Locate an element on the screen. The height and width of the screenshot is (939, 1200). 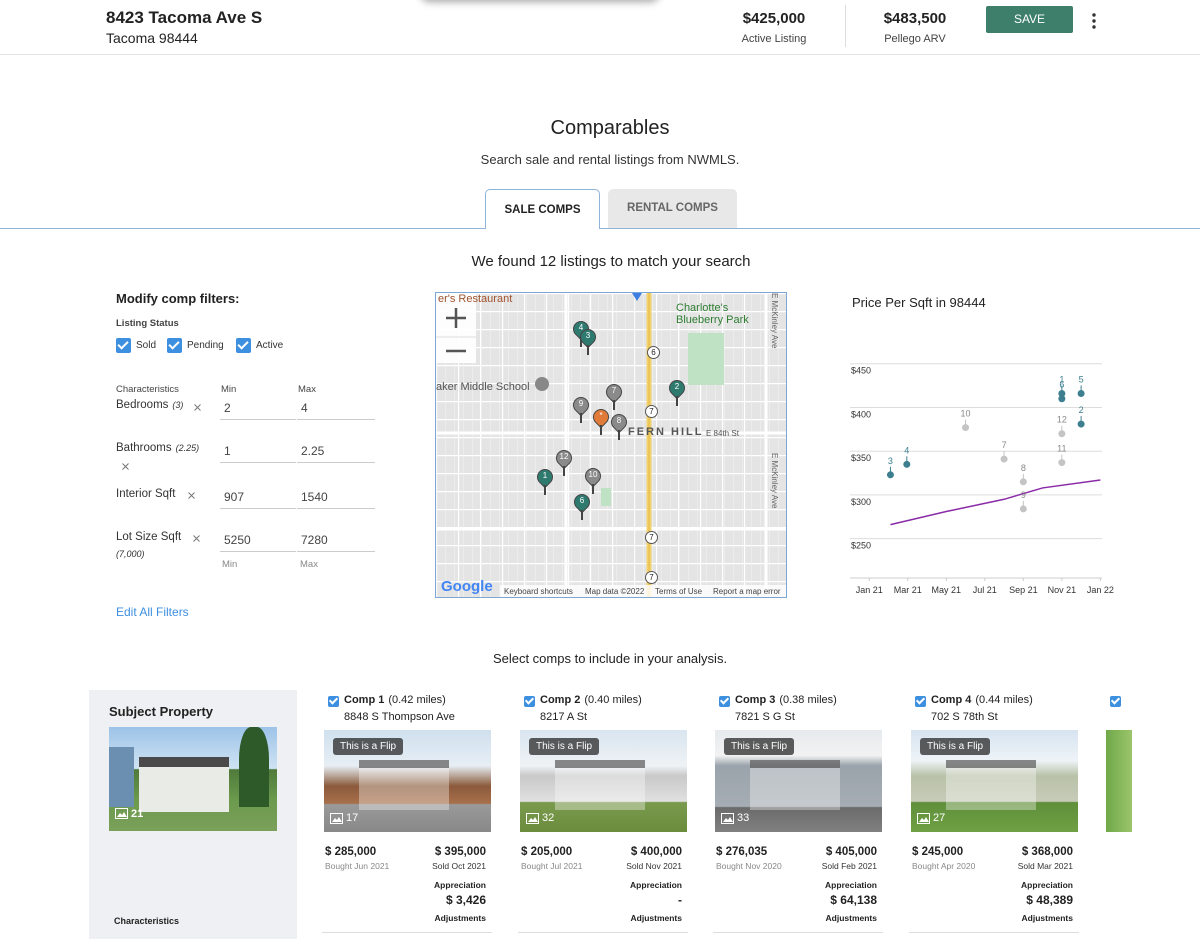
appreciation-value: - is located at coordinates (680, 900).